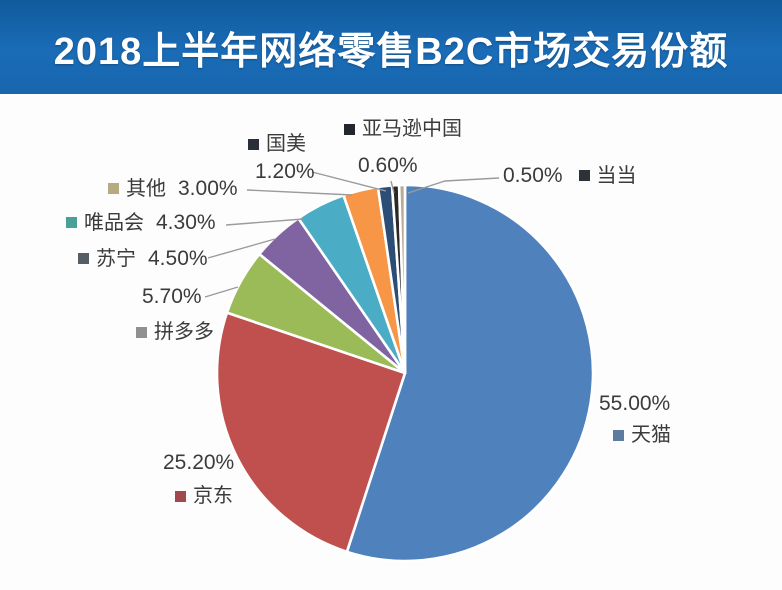 Image resolution: width=782 pixels, height=590 pixels. Describe the element at coordinates (402, 279) in the screenshot. I see `pie-slice-dangdang` at that location.